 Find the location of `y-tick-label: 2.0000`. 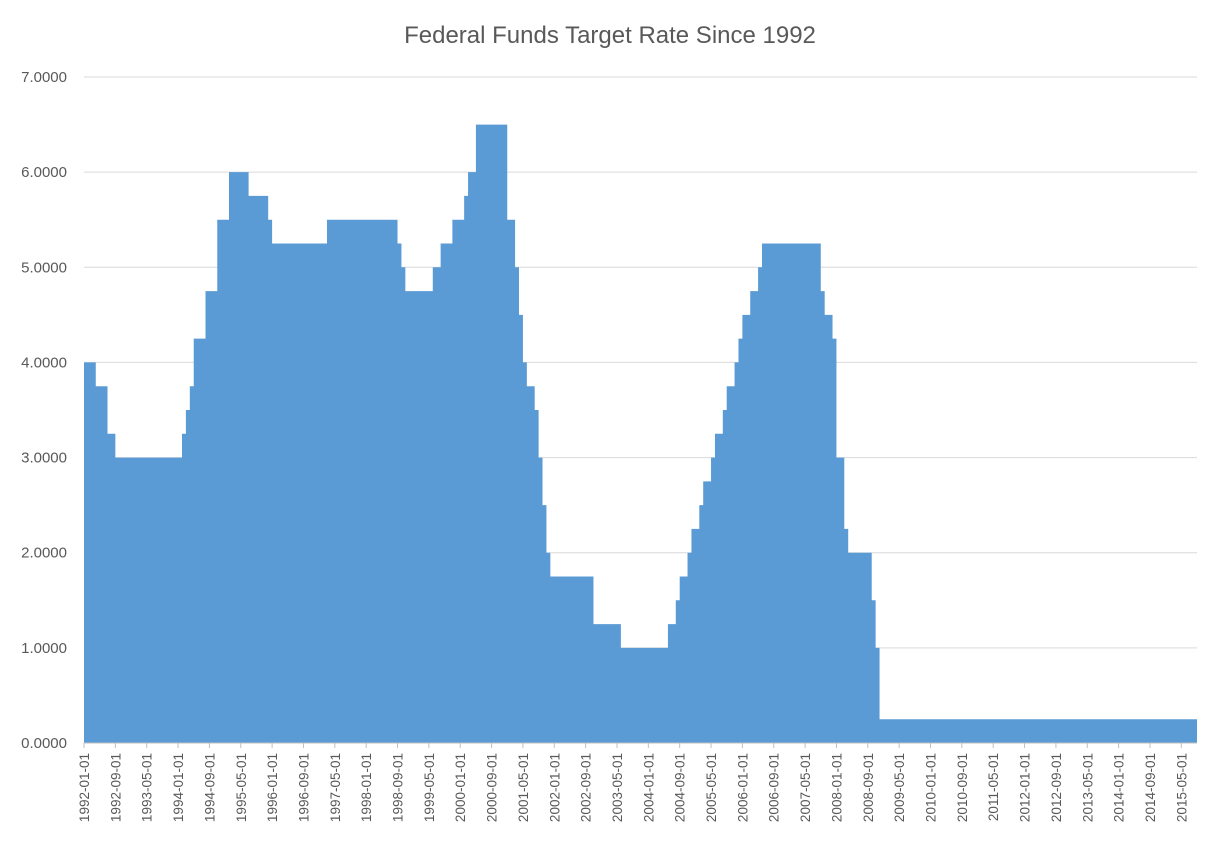

y-tick-label: 2.0000 is located at coordinates (44, 553).